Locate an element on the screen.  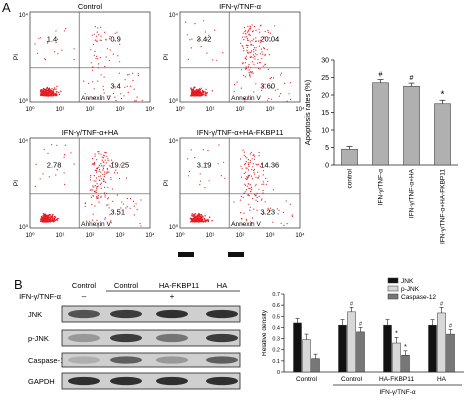
blot-strip is located at coordinates (151, 381).